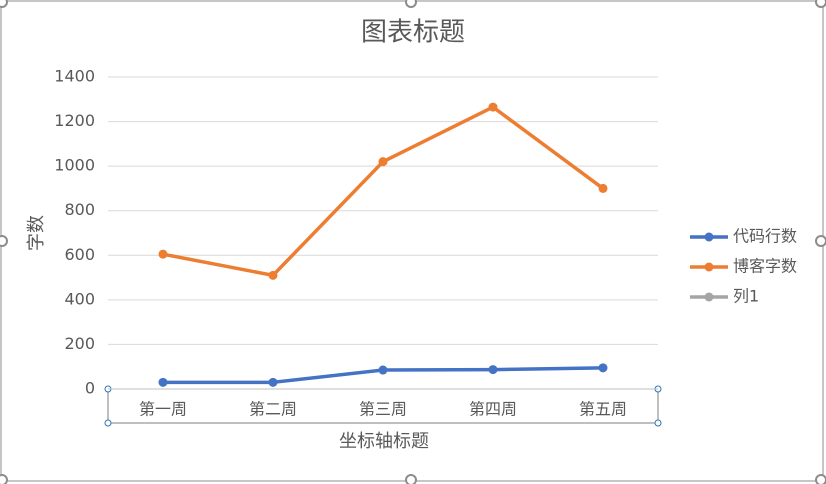 This screenshot has width=826, height=484. I want to click on y-tick-label: 1000, so click(74, 165).